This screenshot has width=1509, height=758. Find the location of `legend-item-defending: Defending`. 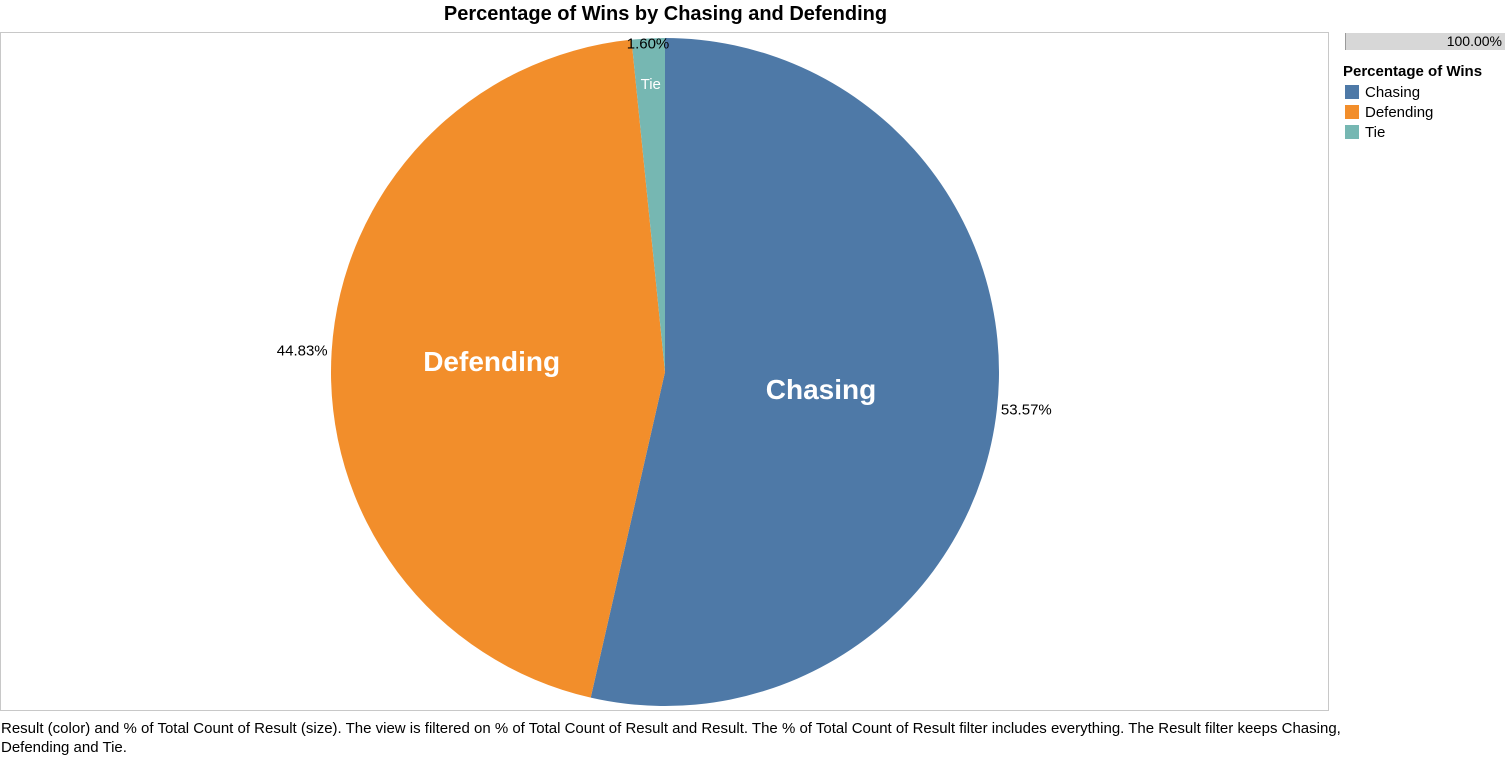

legend-item-defending: Defending is located at coordinates (1412, 112).